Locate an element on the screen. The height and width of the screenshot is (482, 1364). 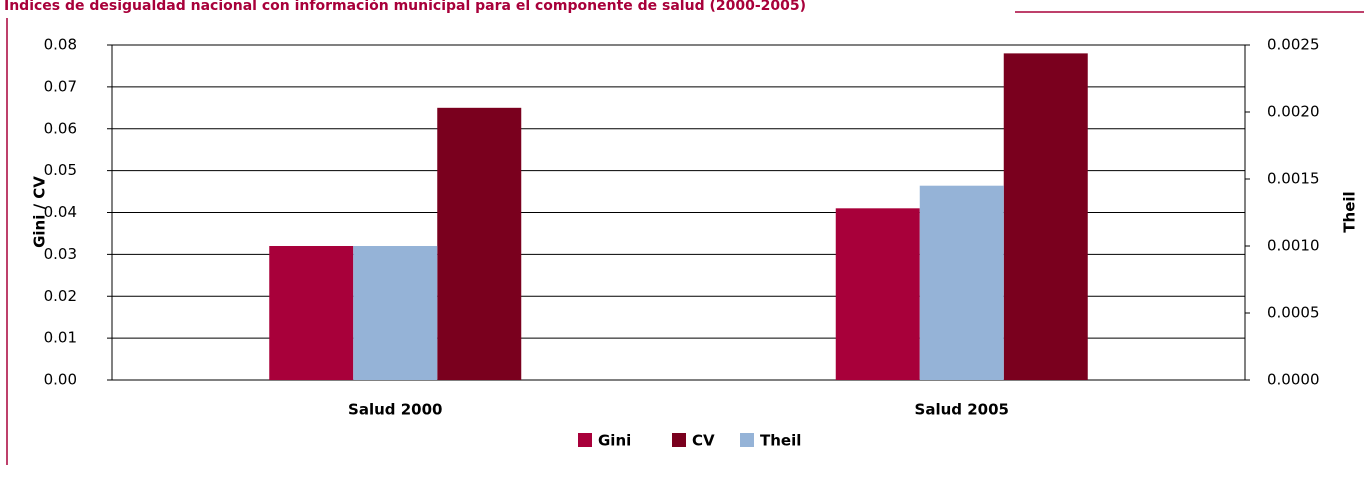
y-tick-label: 0.07 is located at coordinates (60, 86).